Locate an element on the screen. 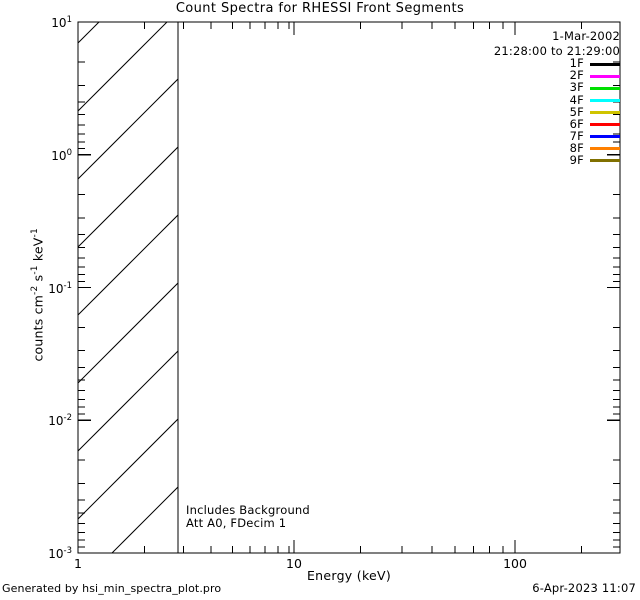 The height and width of the screenshot is (600, 640). legend-item: 8F is located at coordinates (560, 147).